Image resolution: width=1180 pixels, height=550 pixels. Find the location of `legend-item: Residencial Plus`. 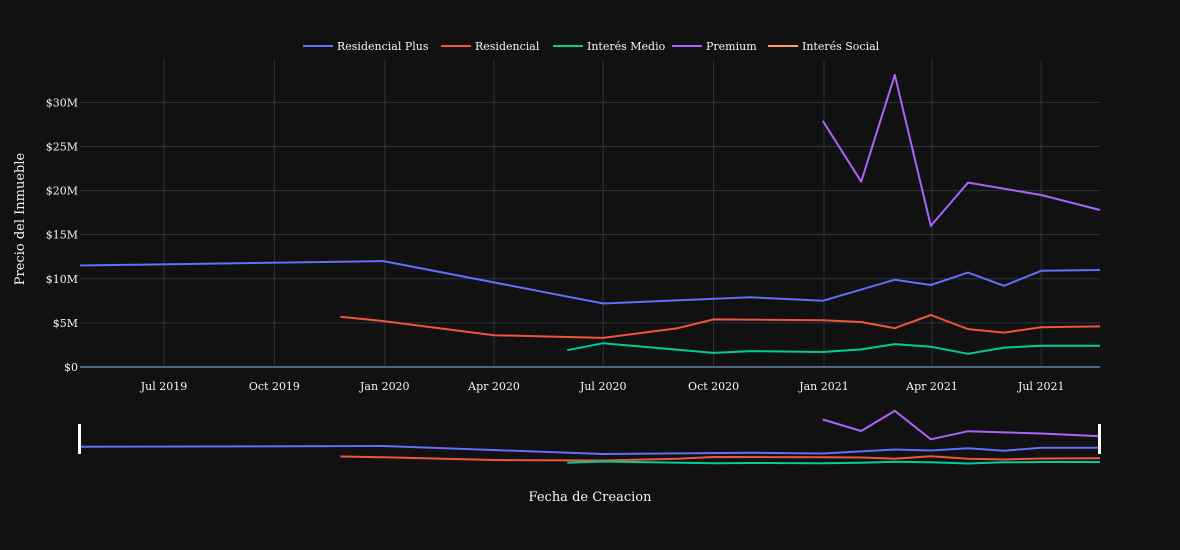

legend-item: Residencial Plus is located at coordinates (366, 46).